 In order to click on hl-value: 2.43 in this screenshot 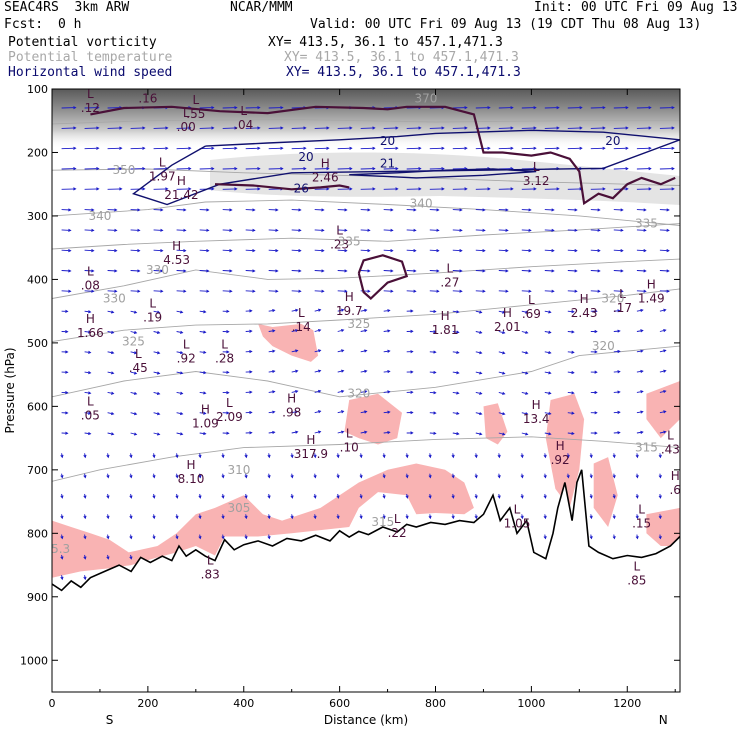, I will do `click(584, 313)`.